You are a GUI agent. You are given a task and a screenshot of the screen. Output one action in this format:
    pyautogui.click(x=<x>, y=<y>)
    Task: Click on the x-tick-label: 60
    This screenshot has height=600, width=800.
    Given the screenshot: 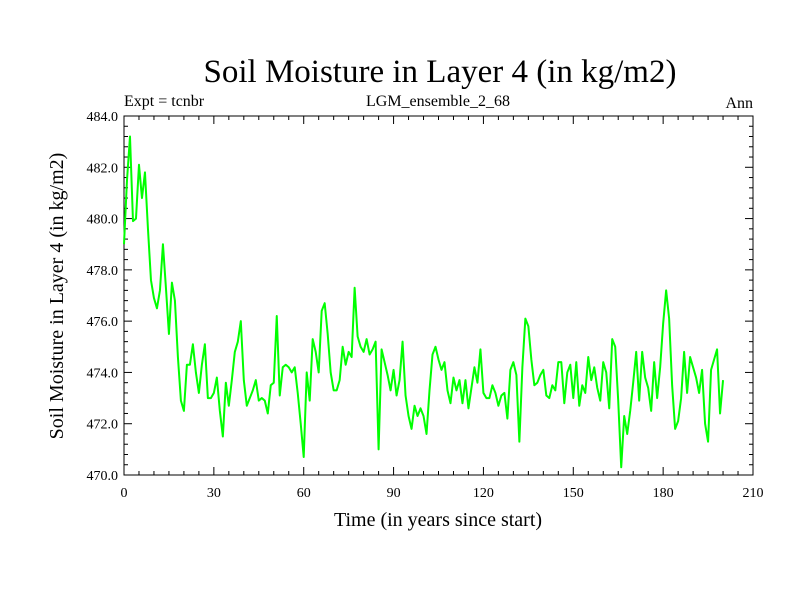 What is the action you would take?
    pyautogui.click(x=304, y=493)
    